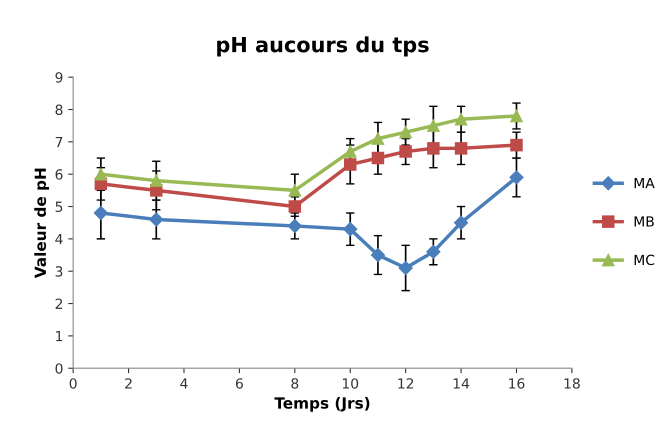 The height and width of the screenshot is (441, 665). I want to click on x-tick-label: 14, so click(462, 383).